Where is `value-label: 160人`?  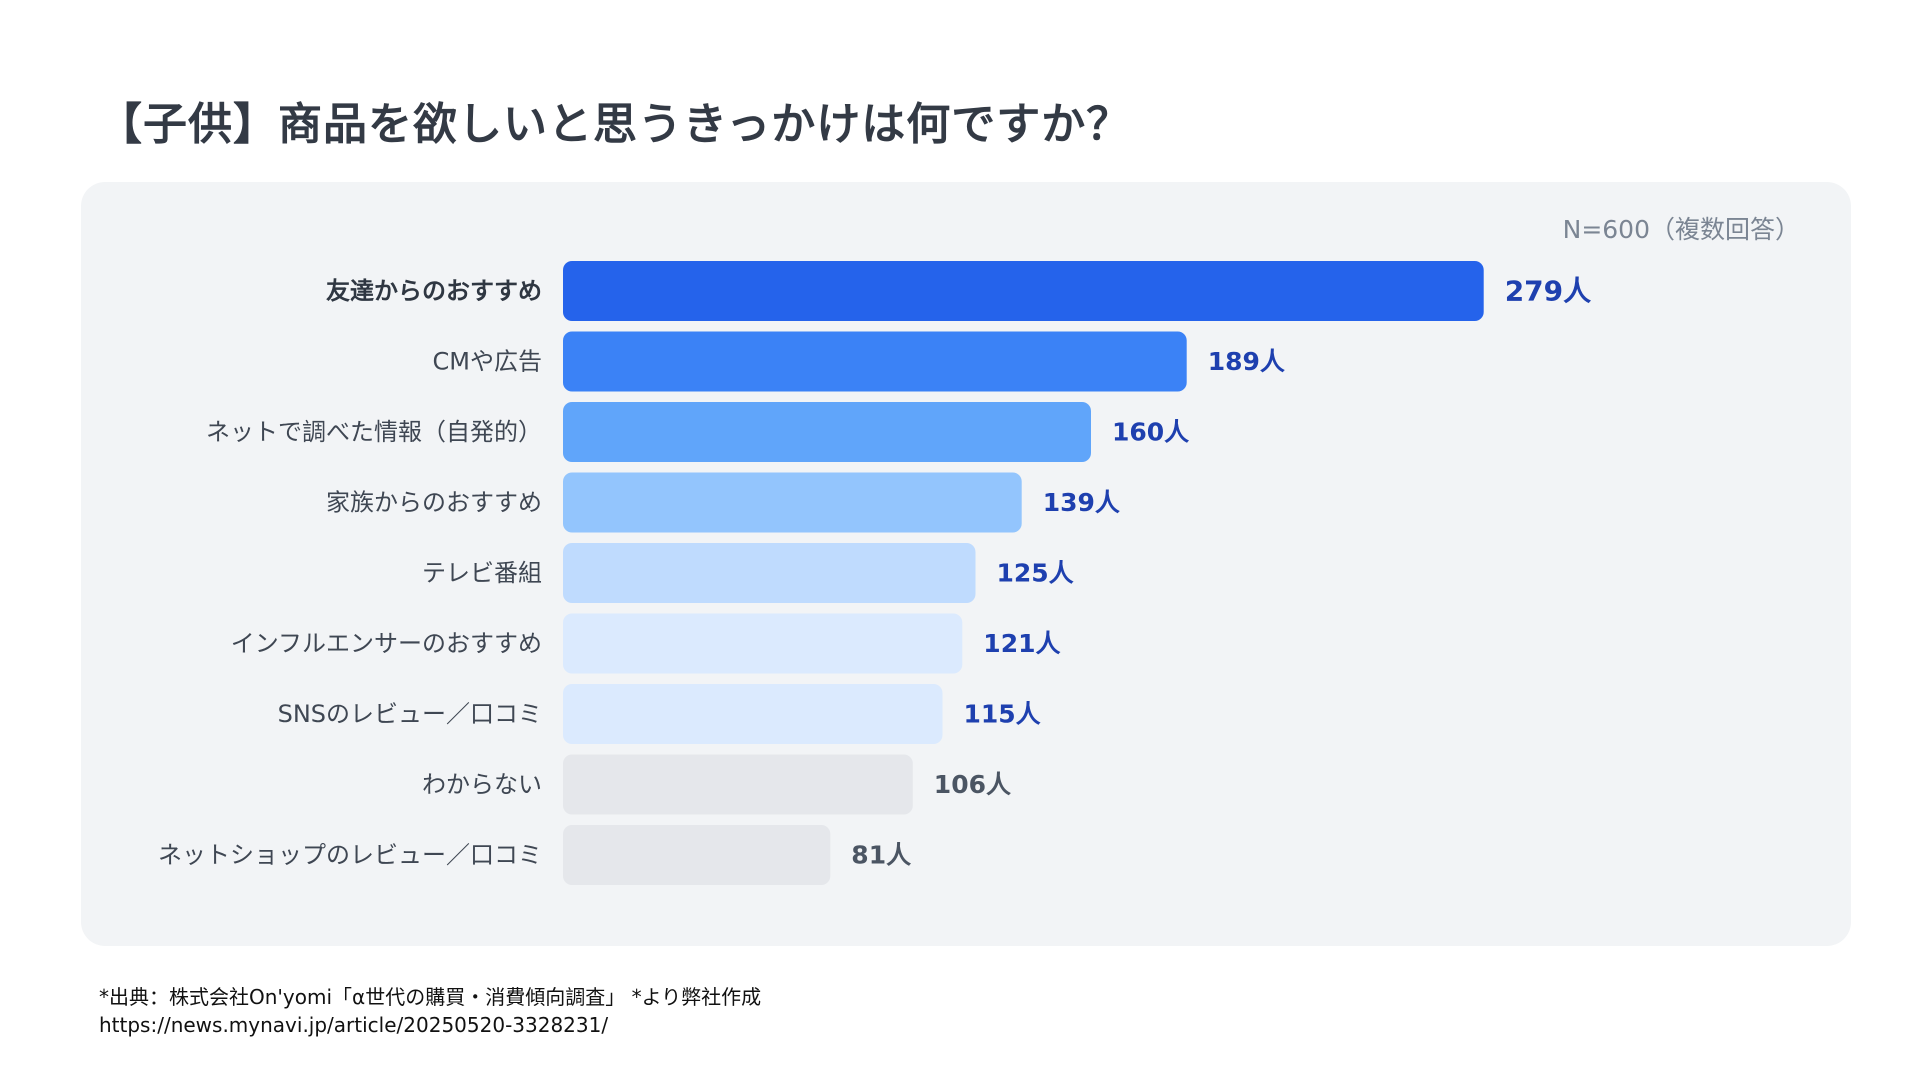
value-label: 160人 is located at coordinates (1150, 432).